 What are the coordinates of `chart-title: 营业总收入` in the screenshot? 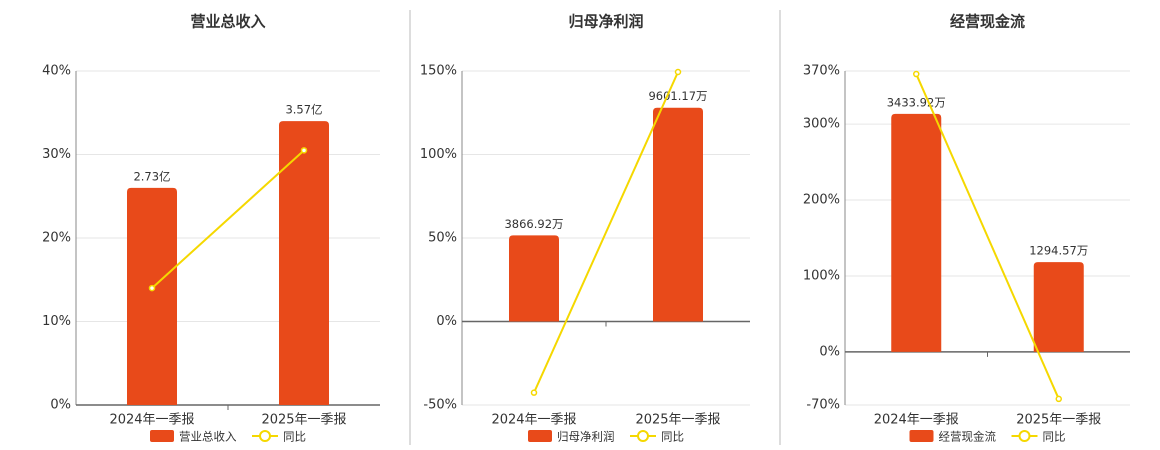 It's located at (227, 22).